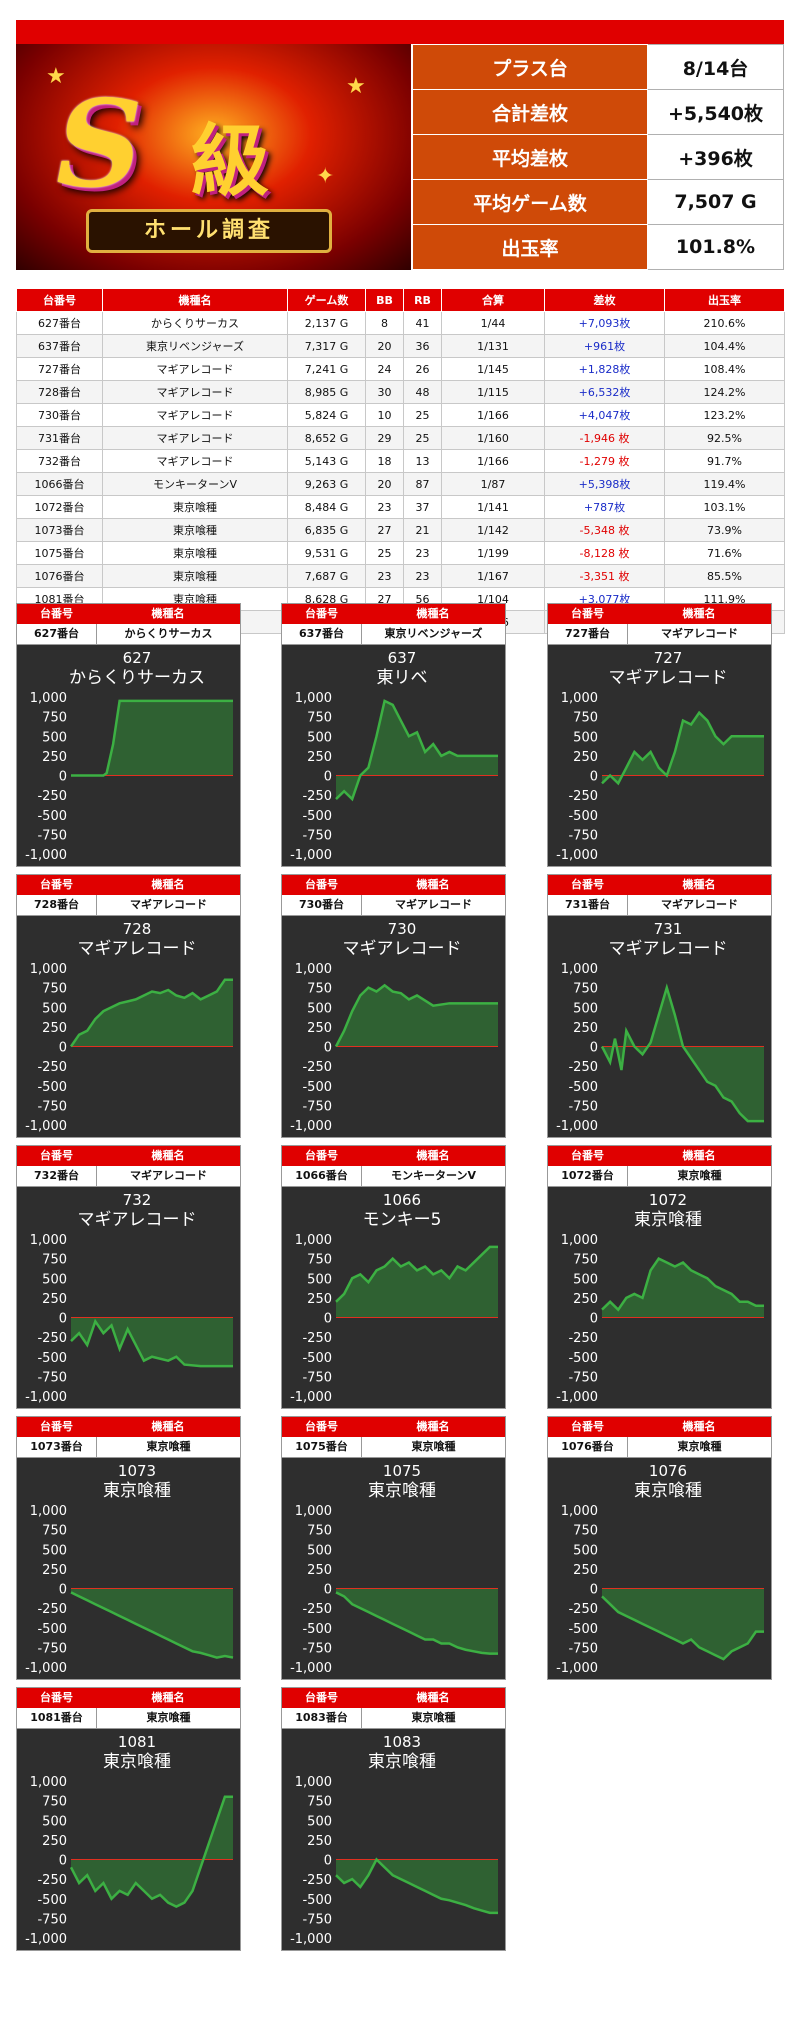 Image resolution: width=805 pixels, height=2031 pixels. What do you see at coordinates (668, 1471) in the screenshot?
I see `chart-title-number: 1076` at bounding box center [668, 1471].